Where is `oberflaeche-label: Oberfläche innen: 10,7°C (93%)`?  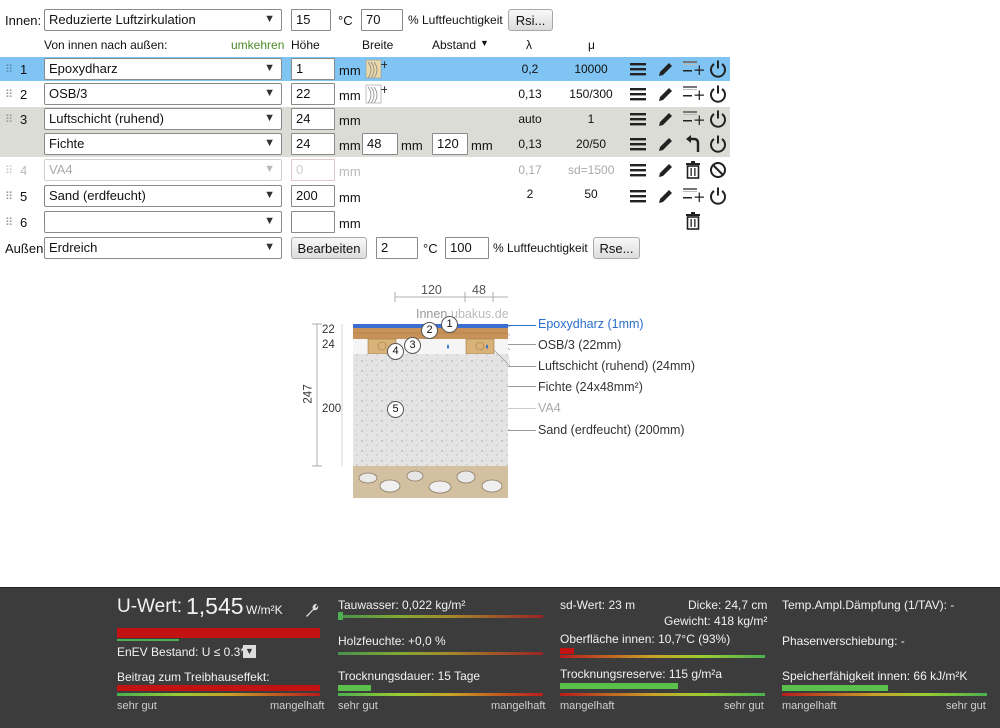 oberflaeche-label: Oberfläche innen: 10,7°C (93%) is located at coordinates (645, 639).